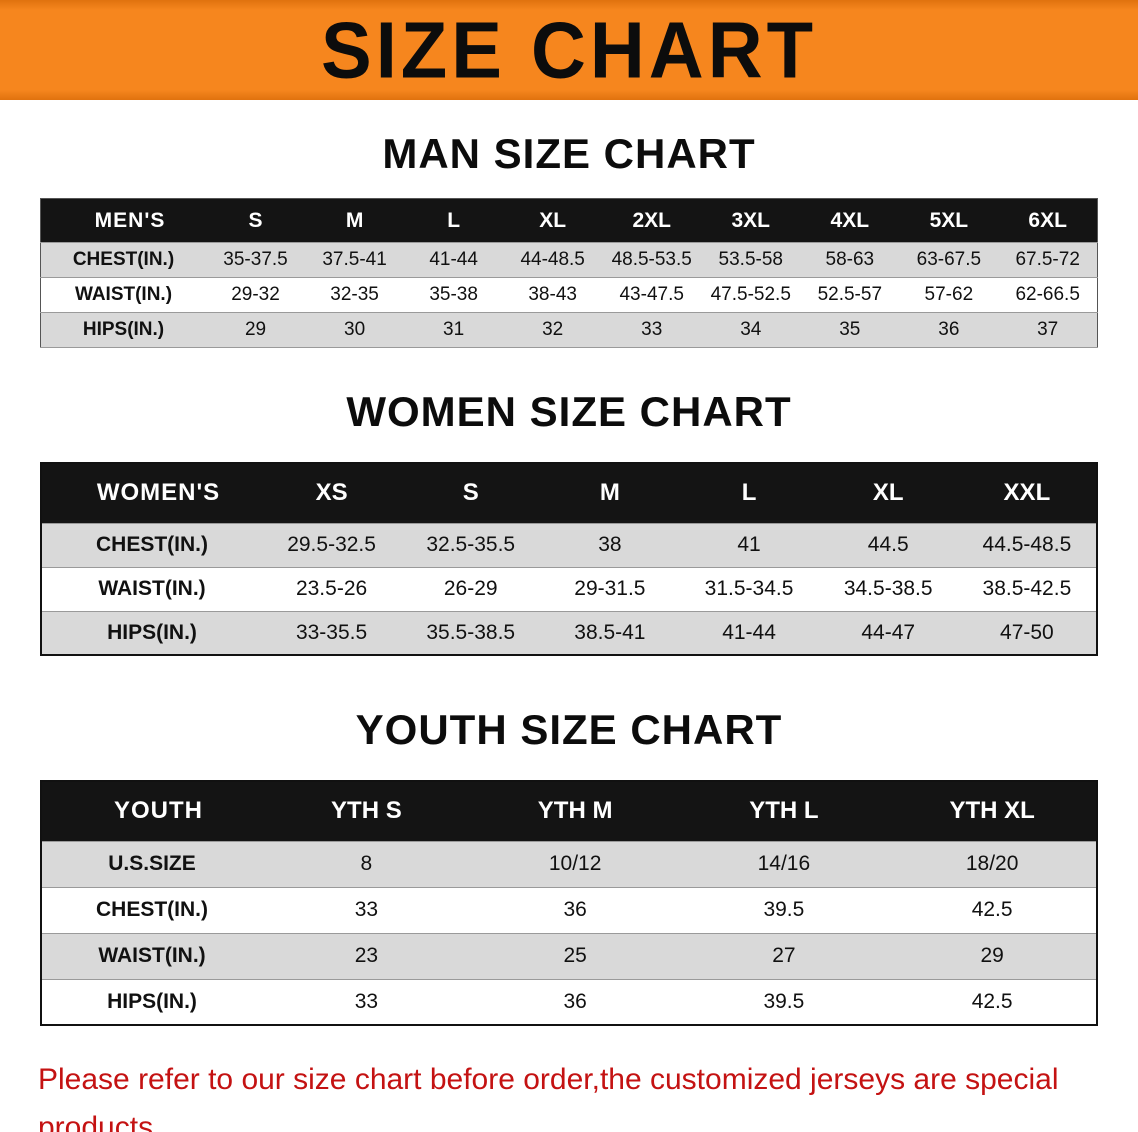 This screenshot has height=1132, width=1138. What do you see at coordinates (850, 220) in the screenshot?
I see `column-header: 4XL` at bounding box center [850, 220].